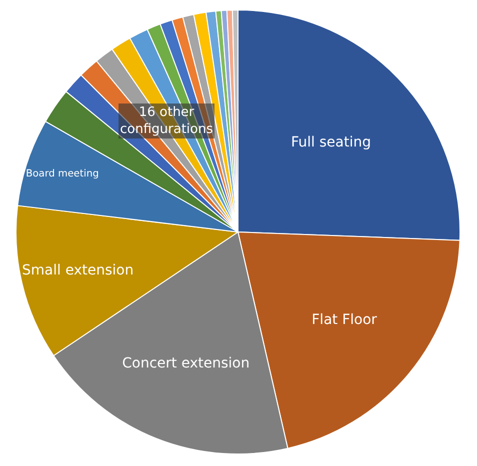 The image size is (477, 466). Describe the element at coordinates (330, 142) in the screenshot. I see `slice-label: Full seating` at that location.